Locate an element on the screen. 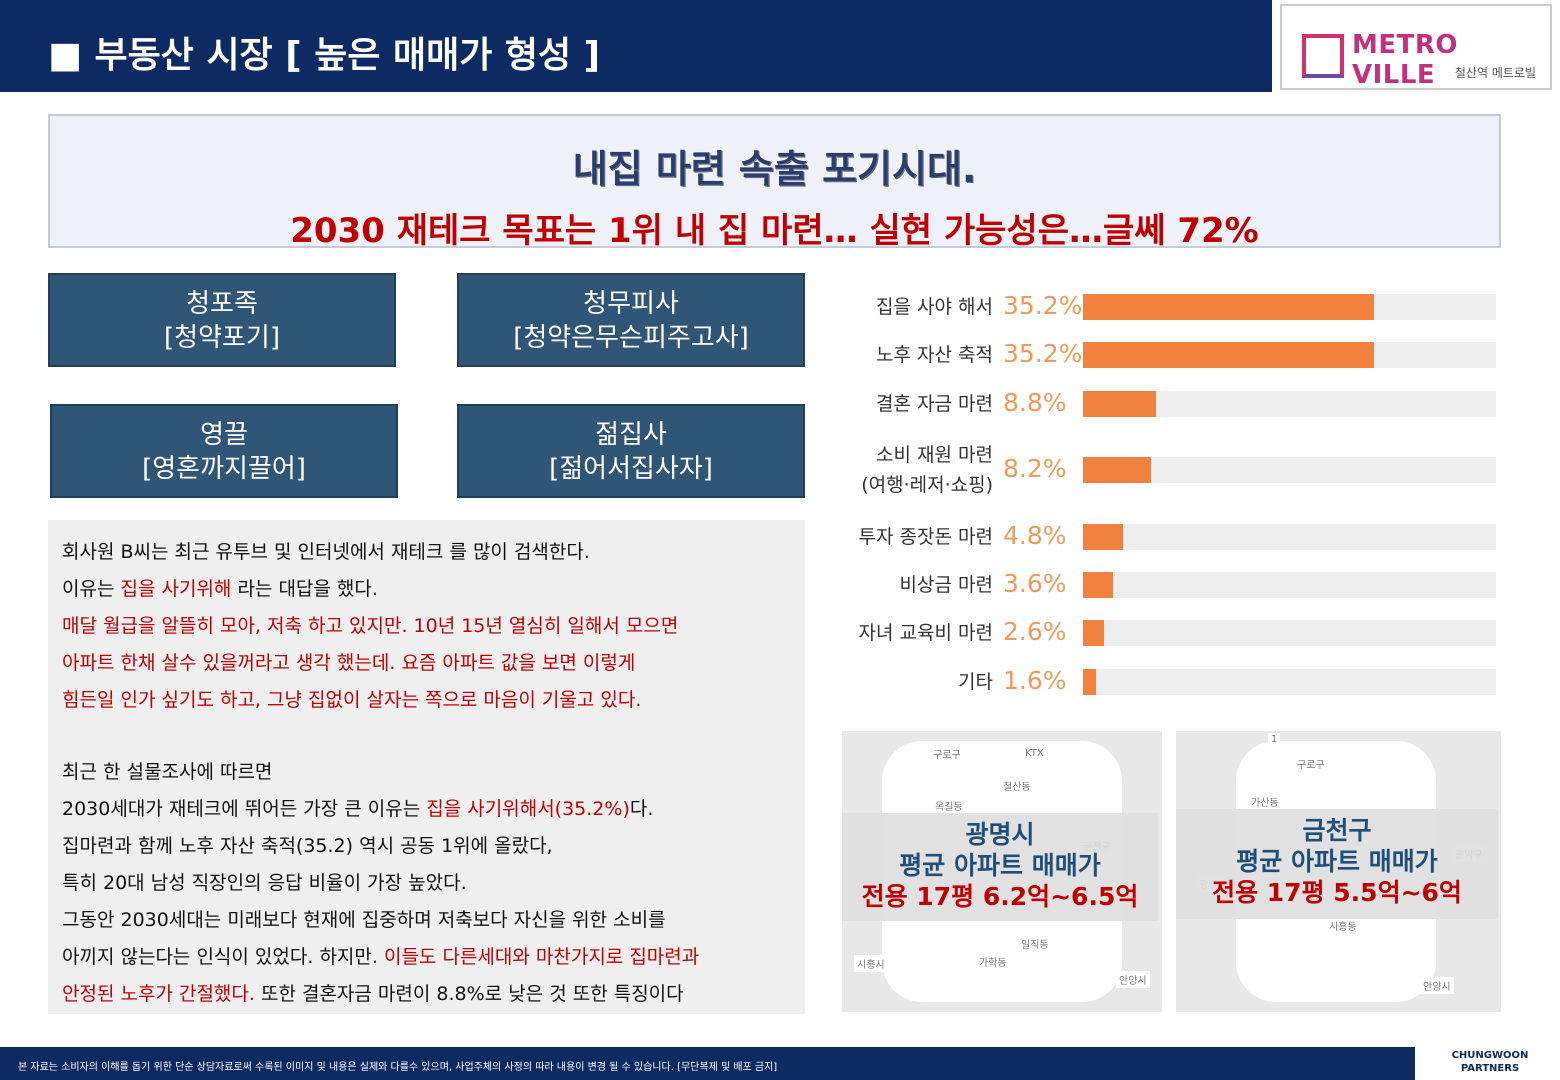 Image resolution: width=1560 pixels, height=1080 pixels. term-word: 영끌 is located at coordinates (224, 435).